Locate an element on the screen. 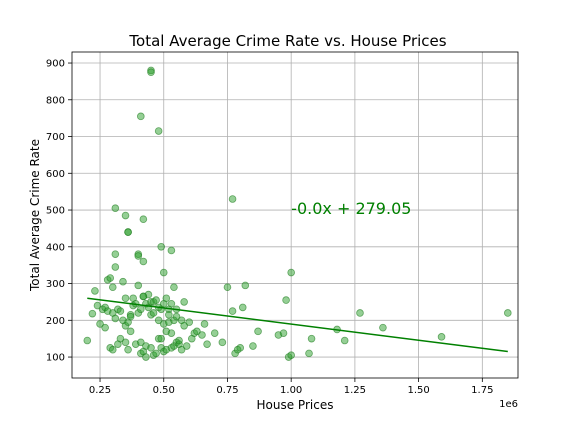 This screenshot has height=432, width=576. y-tick-label: 500 is located at coordinates (55, 211).